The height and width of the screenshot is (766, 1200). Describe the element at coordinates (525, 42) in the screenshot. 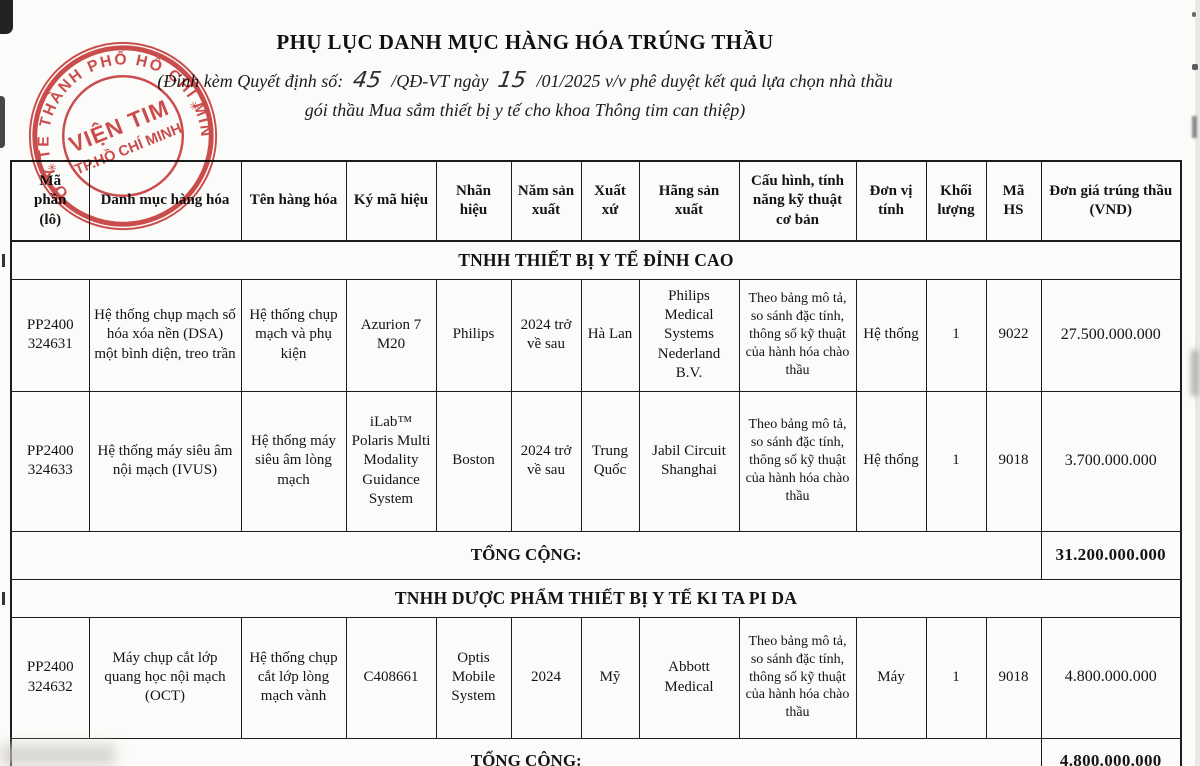

I see `page-title: PHỤ LỤC DANH MỤC HÀNG HÓA TRÚNG THẦU` at that location.